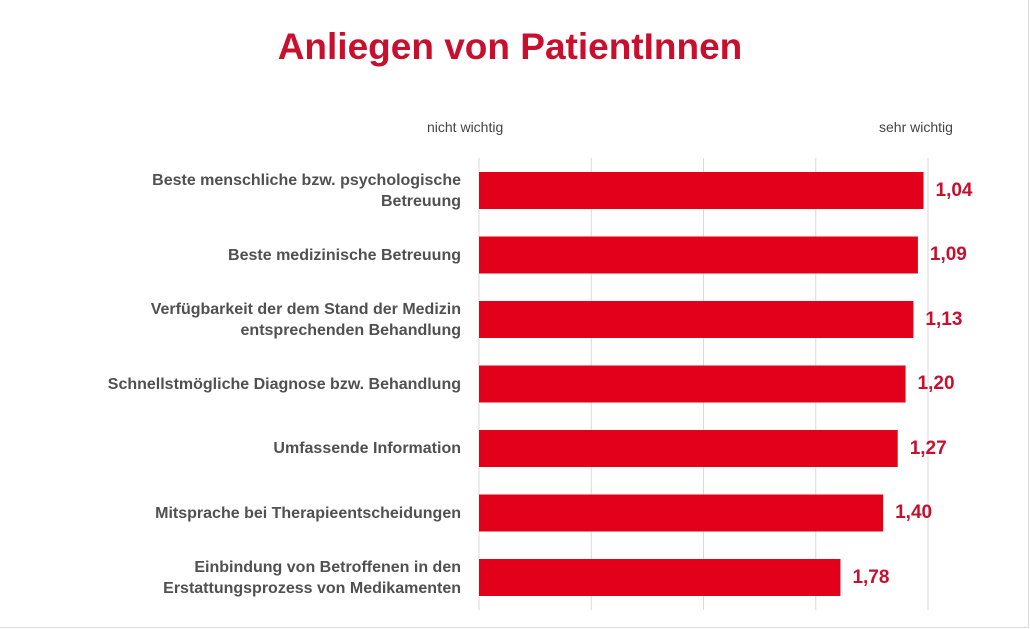 Image resolution: width=1030 pixels, height=629 pixels. What do you see at coordinates (465, 127) in the screenshot?
I see `axis-hint-not-important: nicht wichtig` at bounding box center [465, 127].